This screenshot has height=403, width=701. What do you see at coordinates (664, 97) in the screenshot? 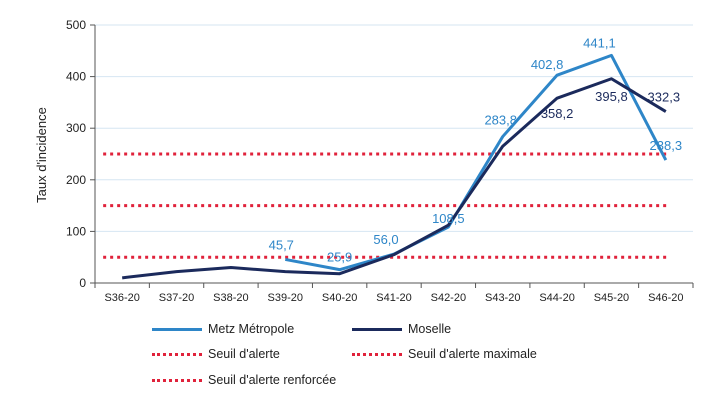
I see `data-label-moselle-S46-20: 332,3` at bounding box center [664, 97].